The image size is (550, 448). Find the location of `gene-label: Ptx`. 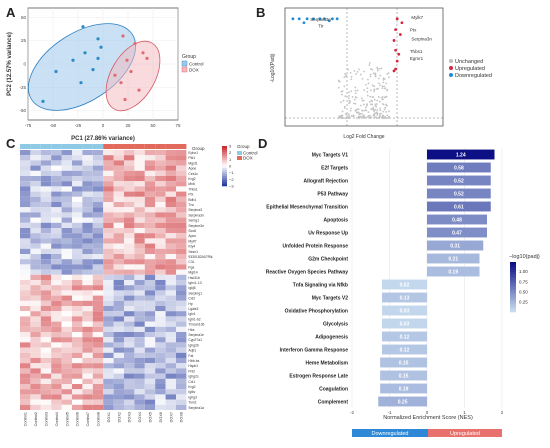

gene-label: Ptx is located at coordinates (413, 30).